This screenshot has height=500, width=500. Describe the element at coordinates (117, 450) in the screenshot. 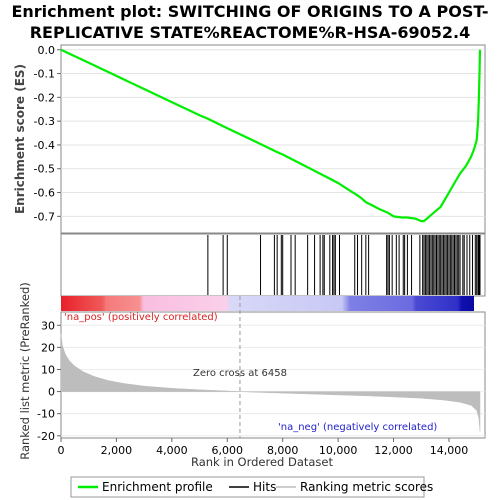

I see `x-tick-label: 2,000` at that location.